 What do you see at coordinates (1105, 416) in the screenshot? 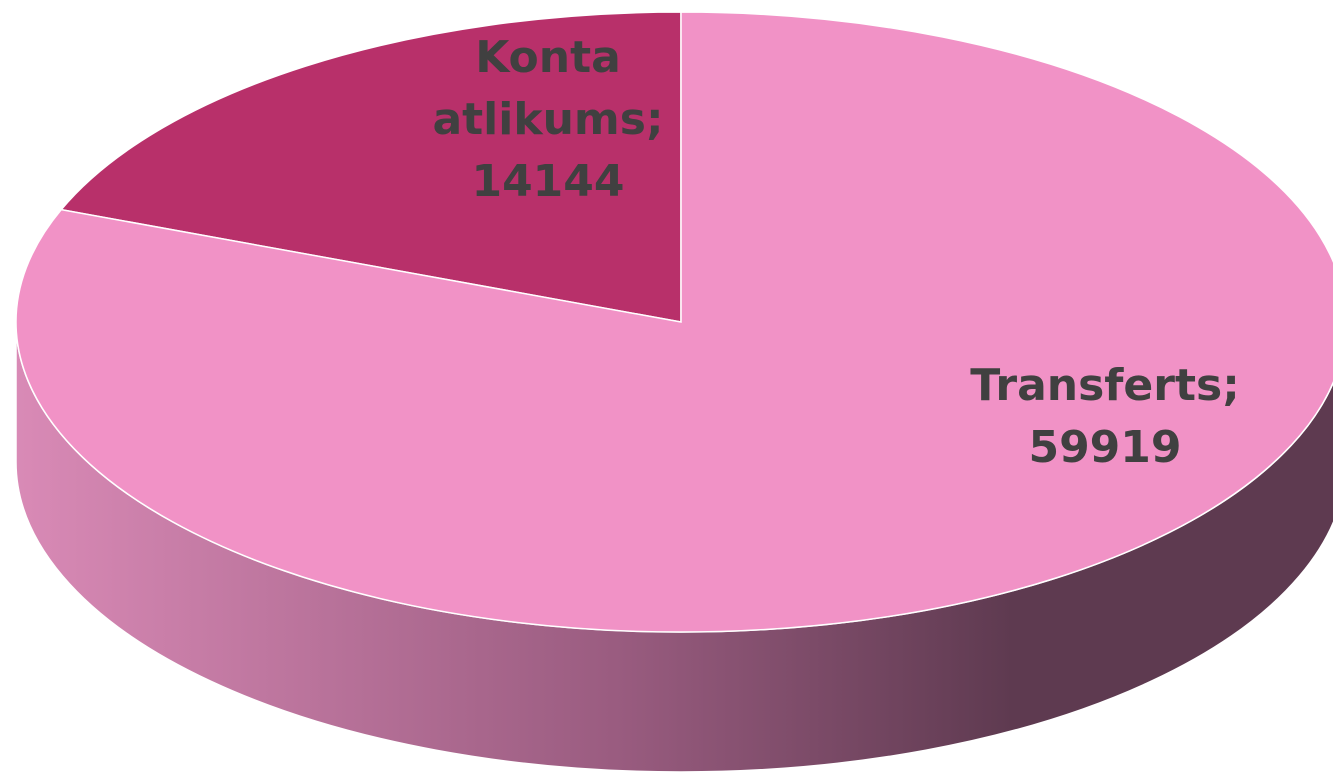
I see `data-label: Transferts; 59919` at bounding box center [1105, 416].